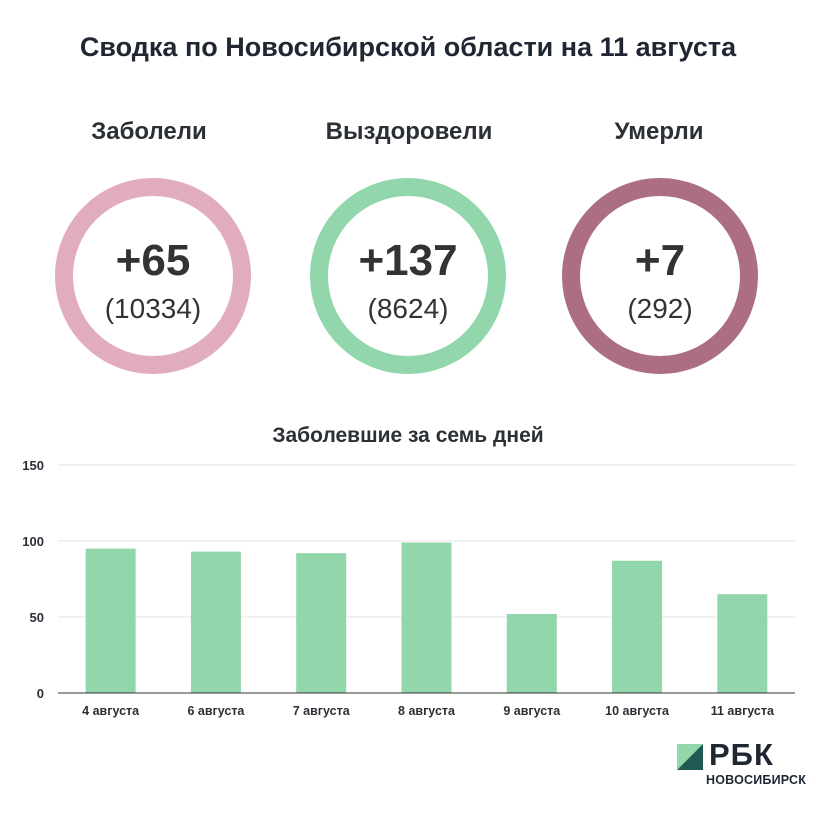 The height and width of the screenshot is (816, 816). Describe the element at coordinates (660, 260) in the screenshot. I see `stat-delta-deaths: +7` at that location.